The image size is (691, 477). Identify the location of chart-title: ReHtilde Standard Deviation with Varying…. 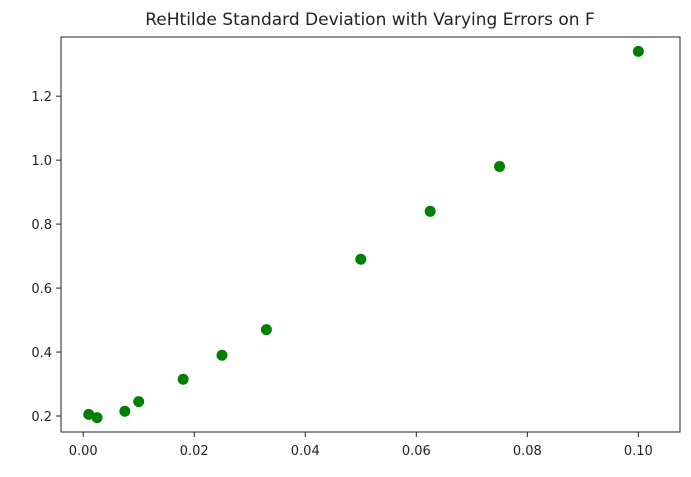
(370, 20).